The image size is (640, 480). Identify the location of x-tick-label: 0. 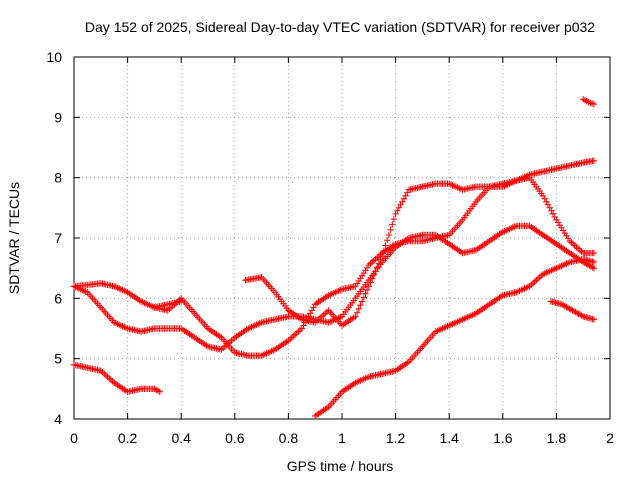
(74, 438).